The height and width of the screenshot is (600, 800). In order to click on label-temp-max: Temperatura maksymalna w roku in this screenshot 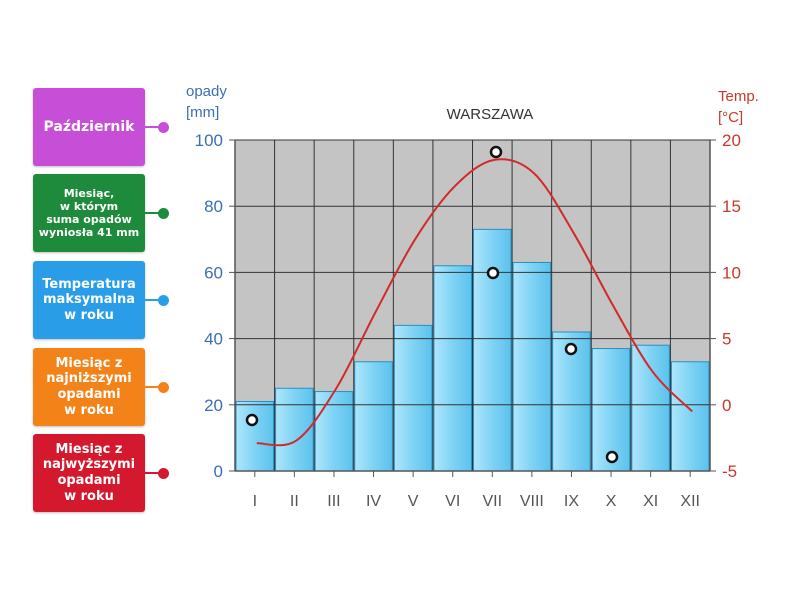, I will do `click(89, 300)`.